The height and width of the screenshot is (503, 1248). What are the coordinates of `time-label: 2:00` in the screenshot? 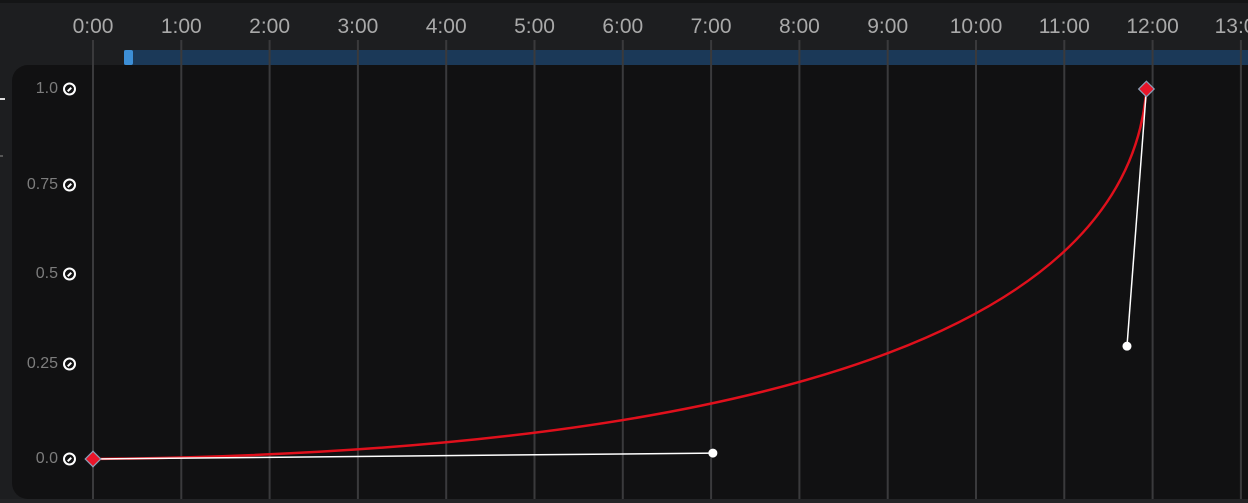 It's located at (270, 26).